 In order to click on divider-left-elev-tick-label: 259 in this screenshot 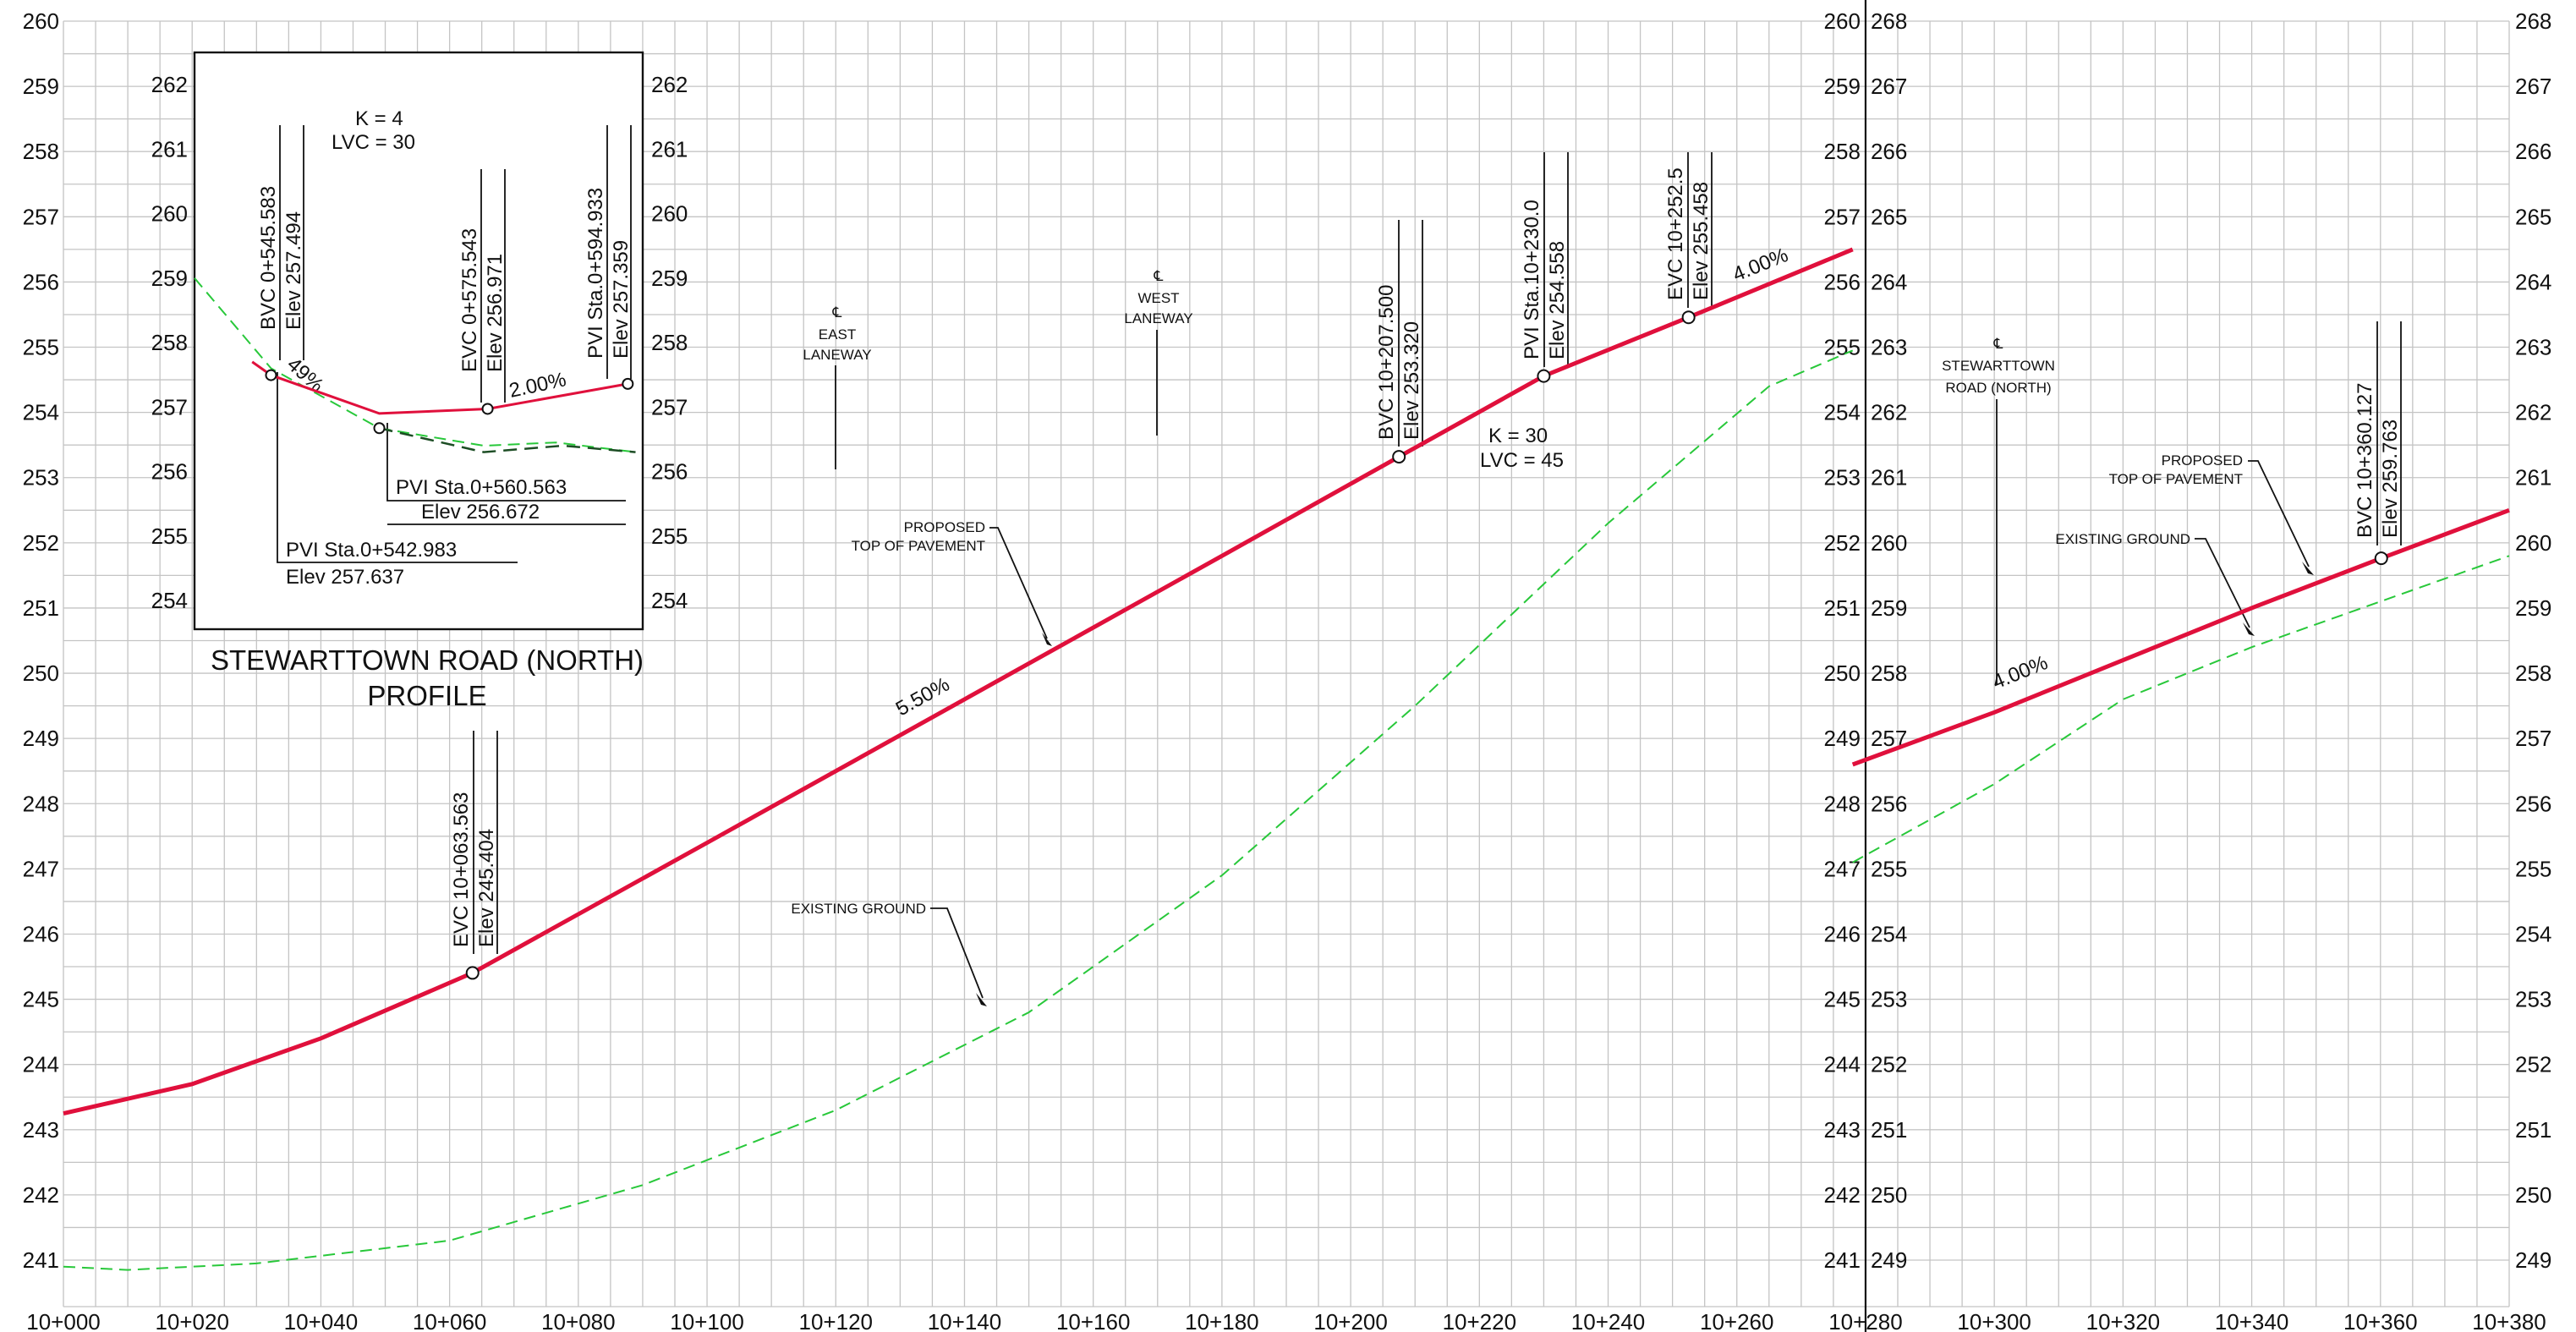, I will do `click(1842, 86)`.